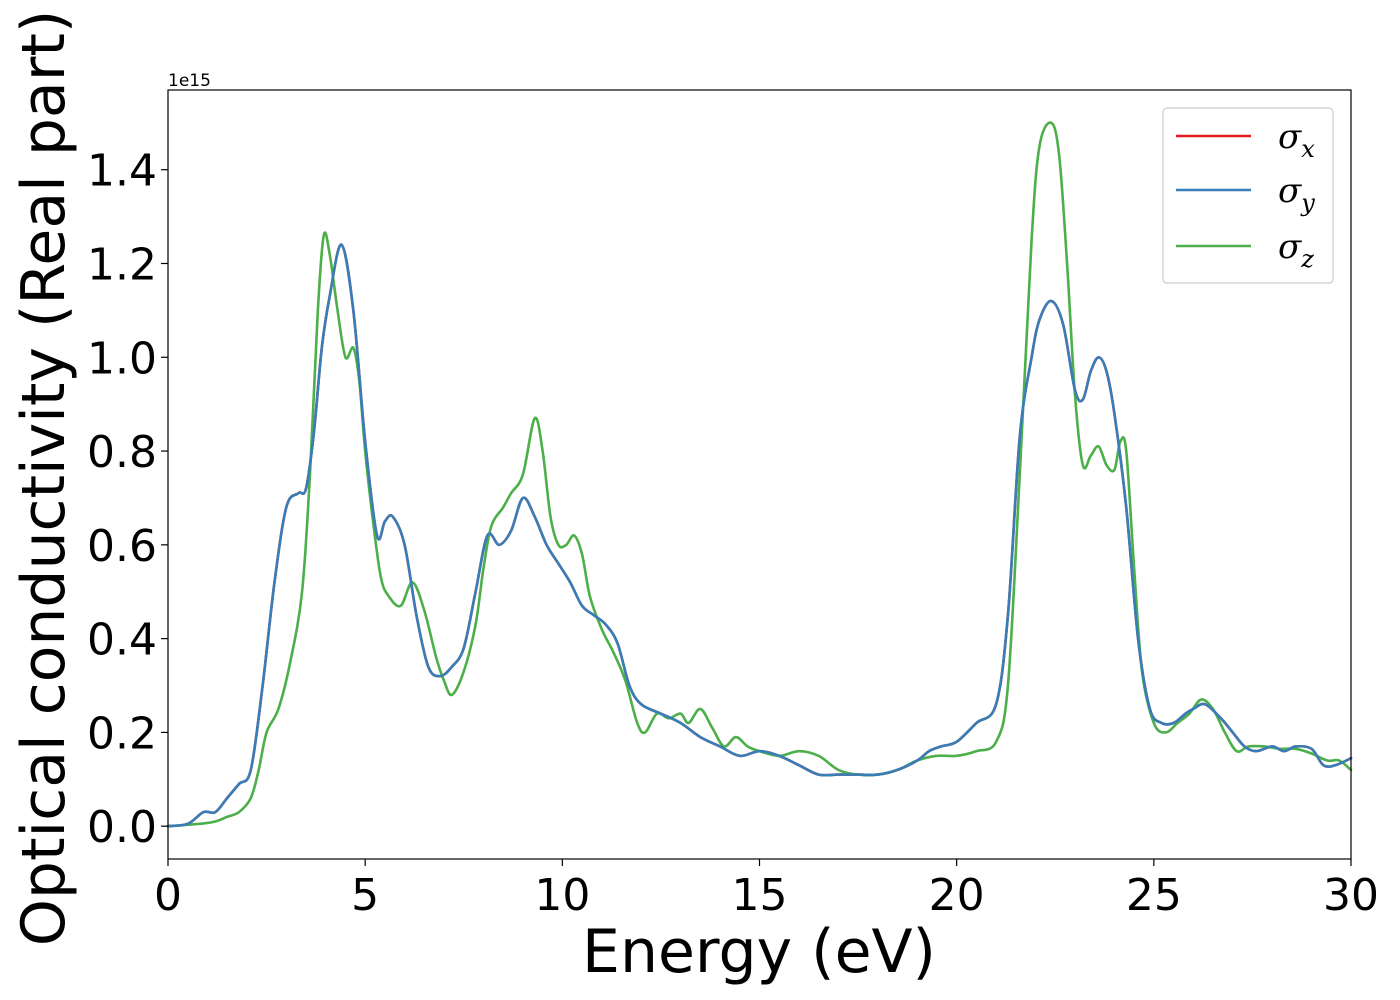 Image resolution: width=1400 pixels, height=1000 pixels. I want to click on y-tick-label: 0.8, so click(122, 452).